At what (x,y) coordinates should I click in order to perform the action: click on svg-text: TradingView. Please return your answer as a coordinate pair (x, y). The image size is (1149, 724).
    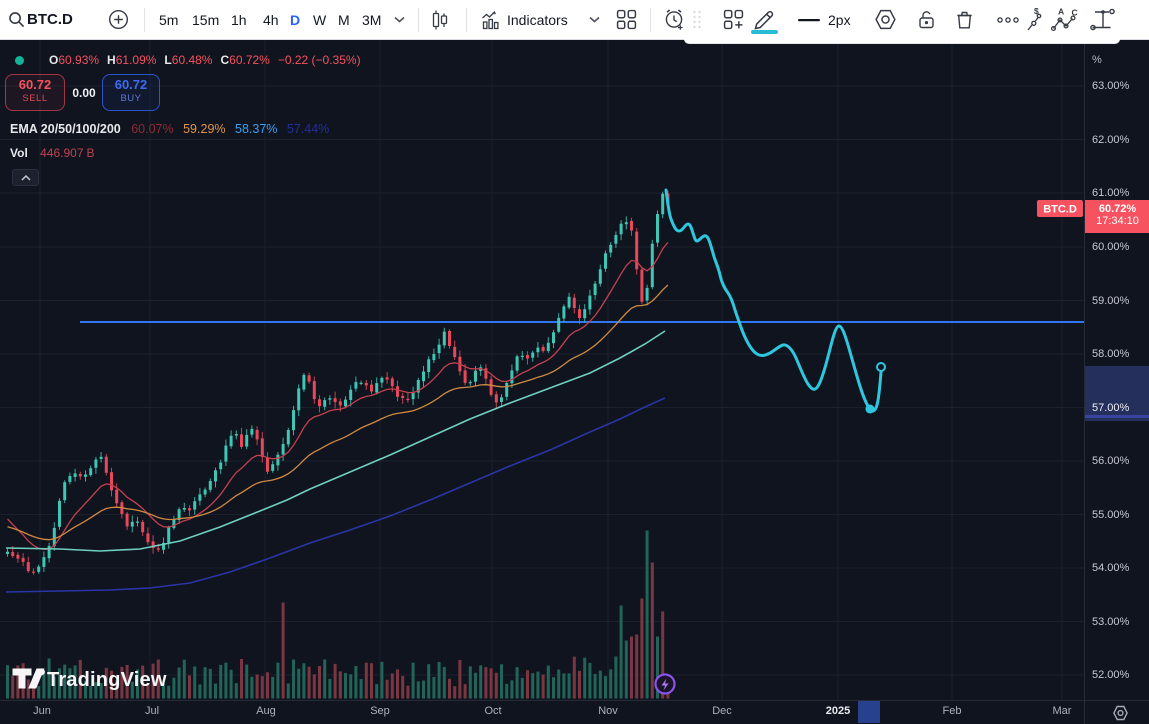
    Looking at the image, I should click on (107, 680).